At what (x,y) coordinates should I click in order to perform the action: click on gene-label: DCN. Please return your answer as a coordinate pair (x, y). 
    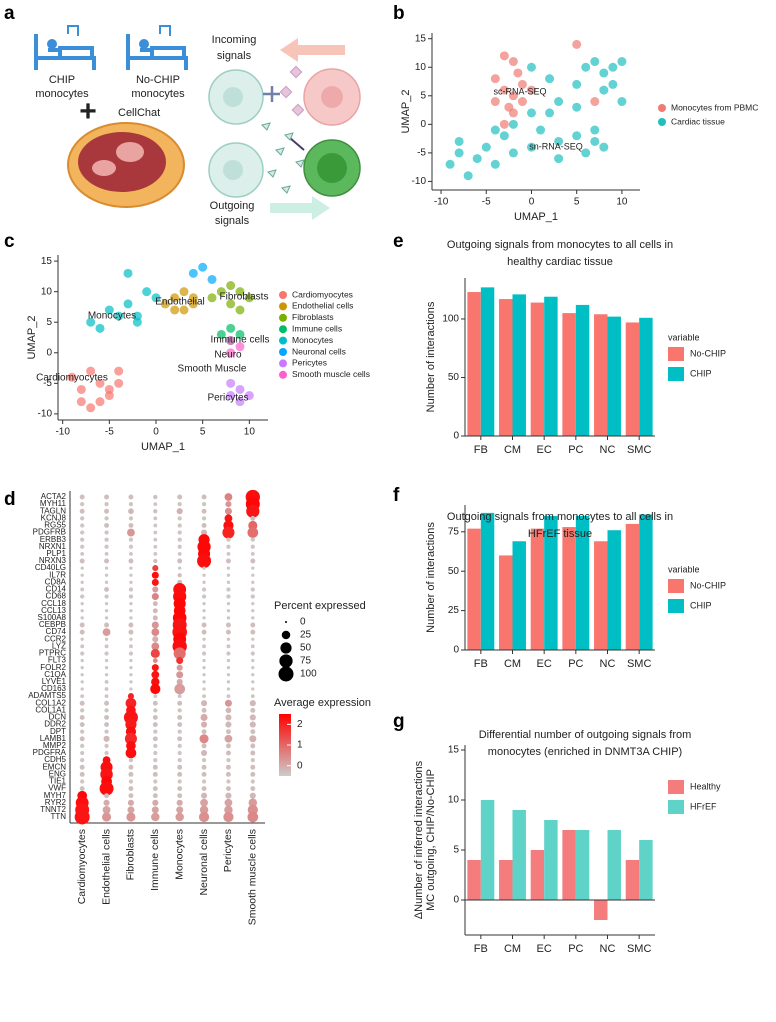
    Looking at the image, I should click on (58, 717).